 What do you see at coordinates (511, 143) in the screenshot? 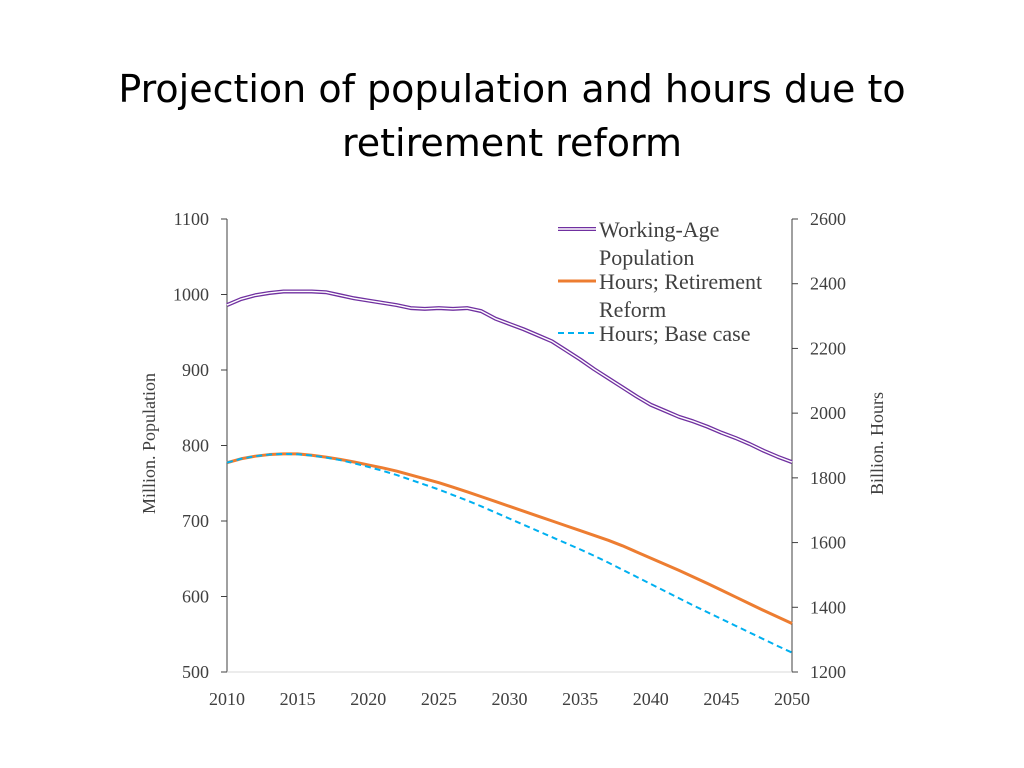
I see `chart-title-line-2: retirement reform` at bounding box center [511, 143].